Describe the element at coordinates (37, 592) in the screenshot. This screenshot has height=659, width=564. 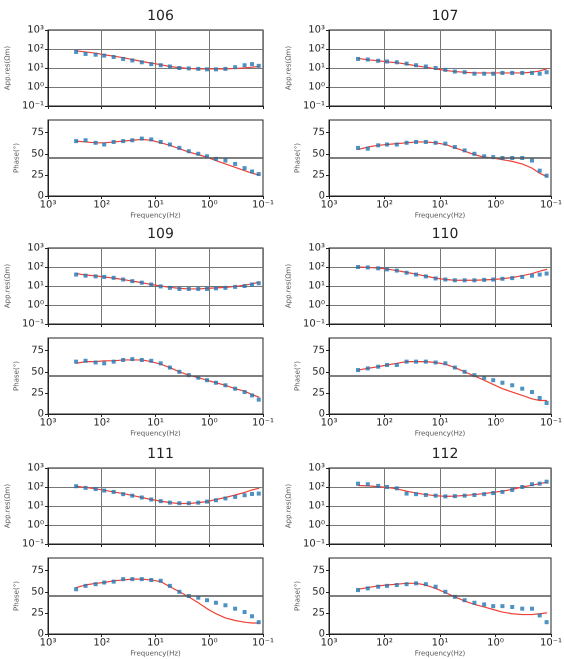
I see `y-tick-label: 50` at that location.